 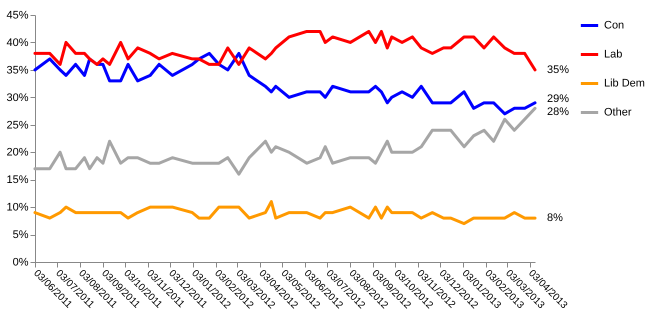 I want to click on y-tick-label: 0%, so click(x=20, y=262).